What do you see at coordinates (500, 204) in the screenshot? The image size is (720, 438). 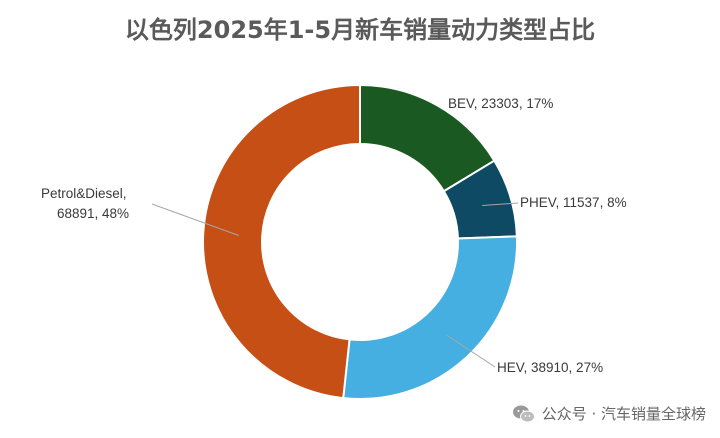 I see `leader-line-phev` at bounding box center [500, 204].